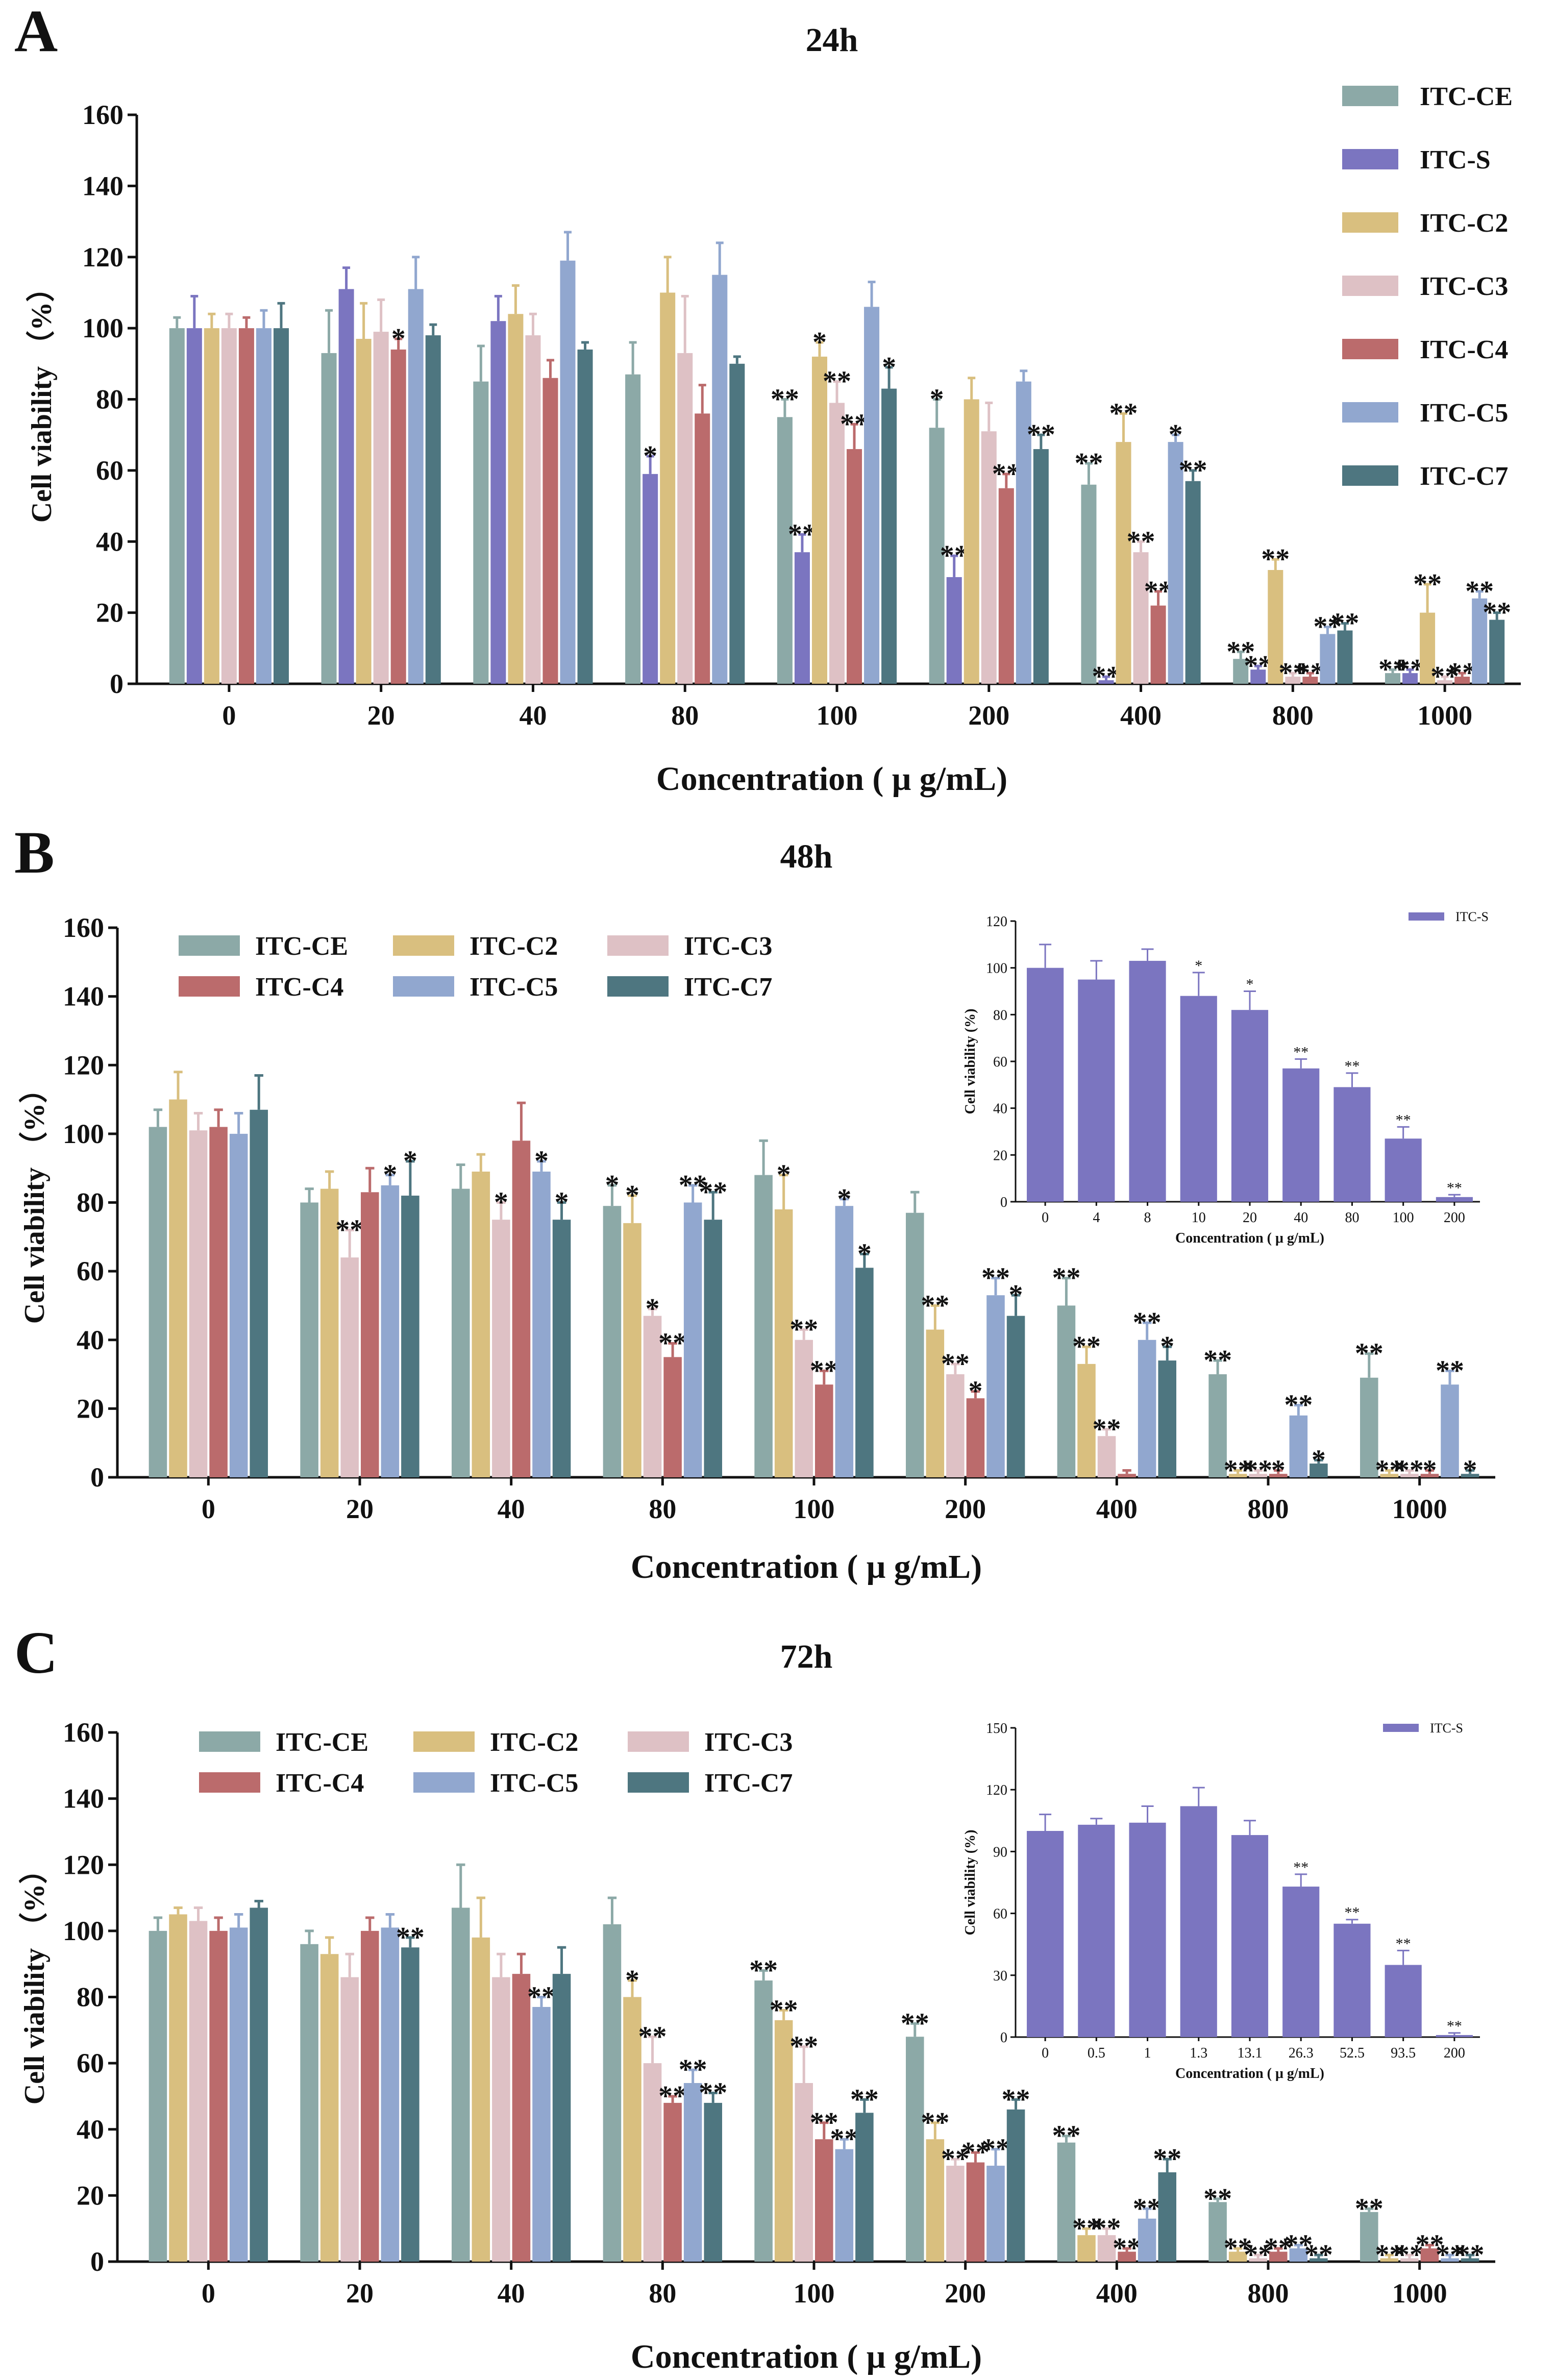 The width and height of the screenshot is (1556, 2380). I want to click on legend-label: ITC-S, so click(1455, 160).